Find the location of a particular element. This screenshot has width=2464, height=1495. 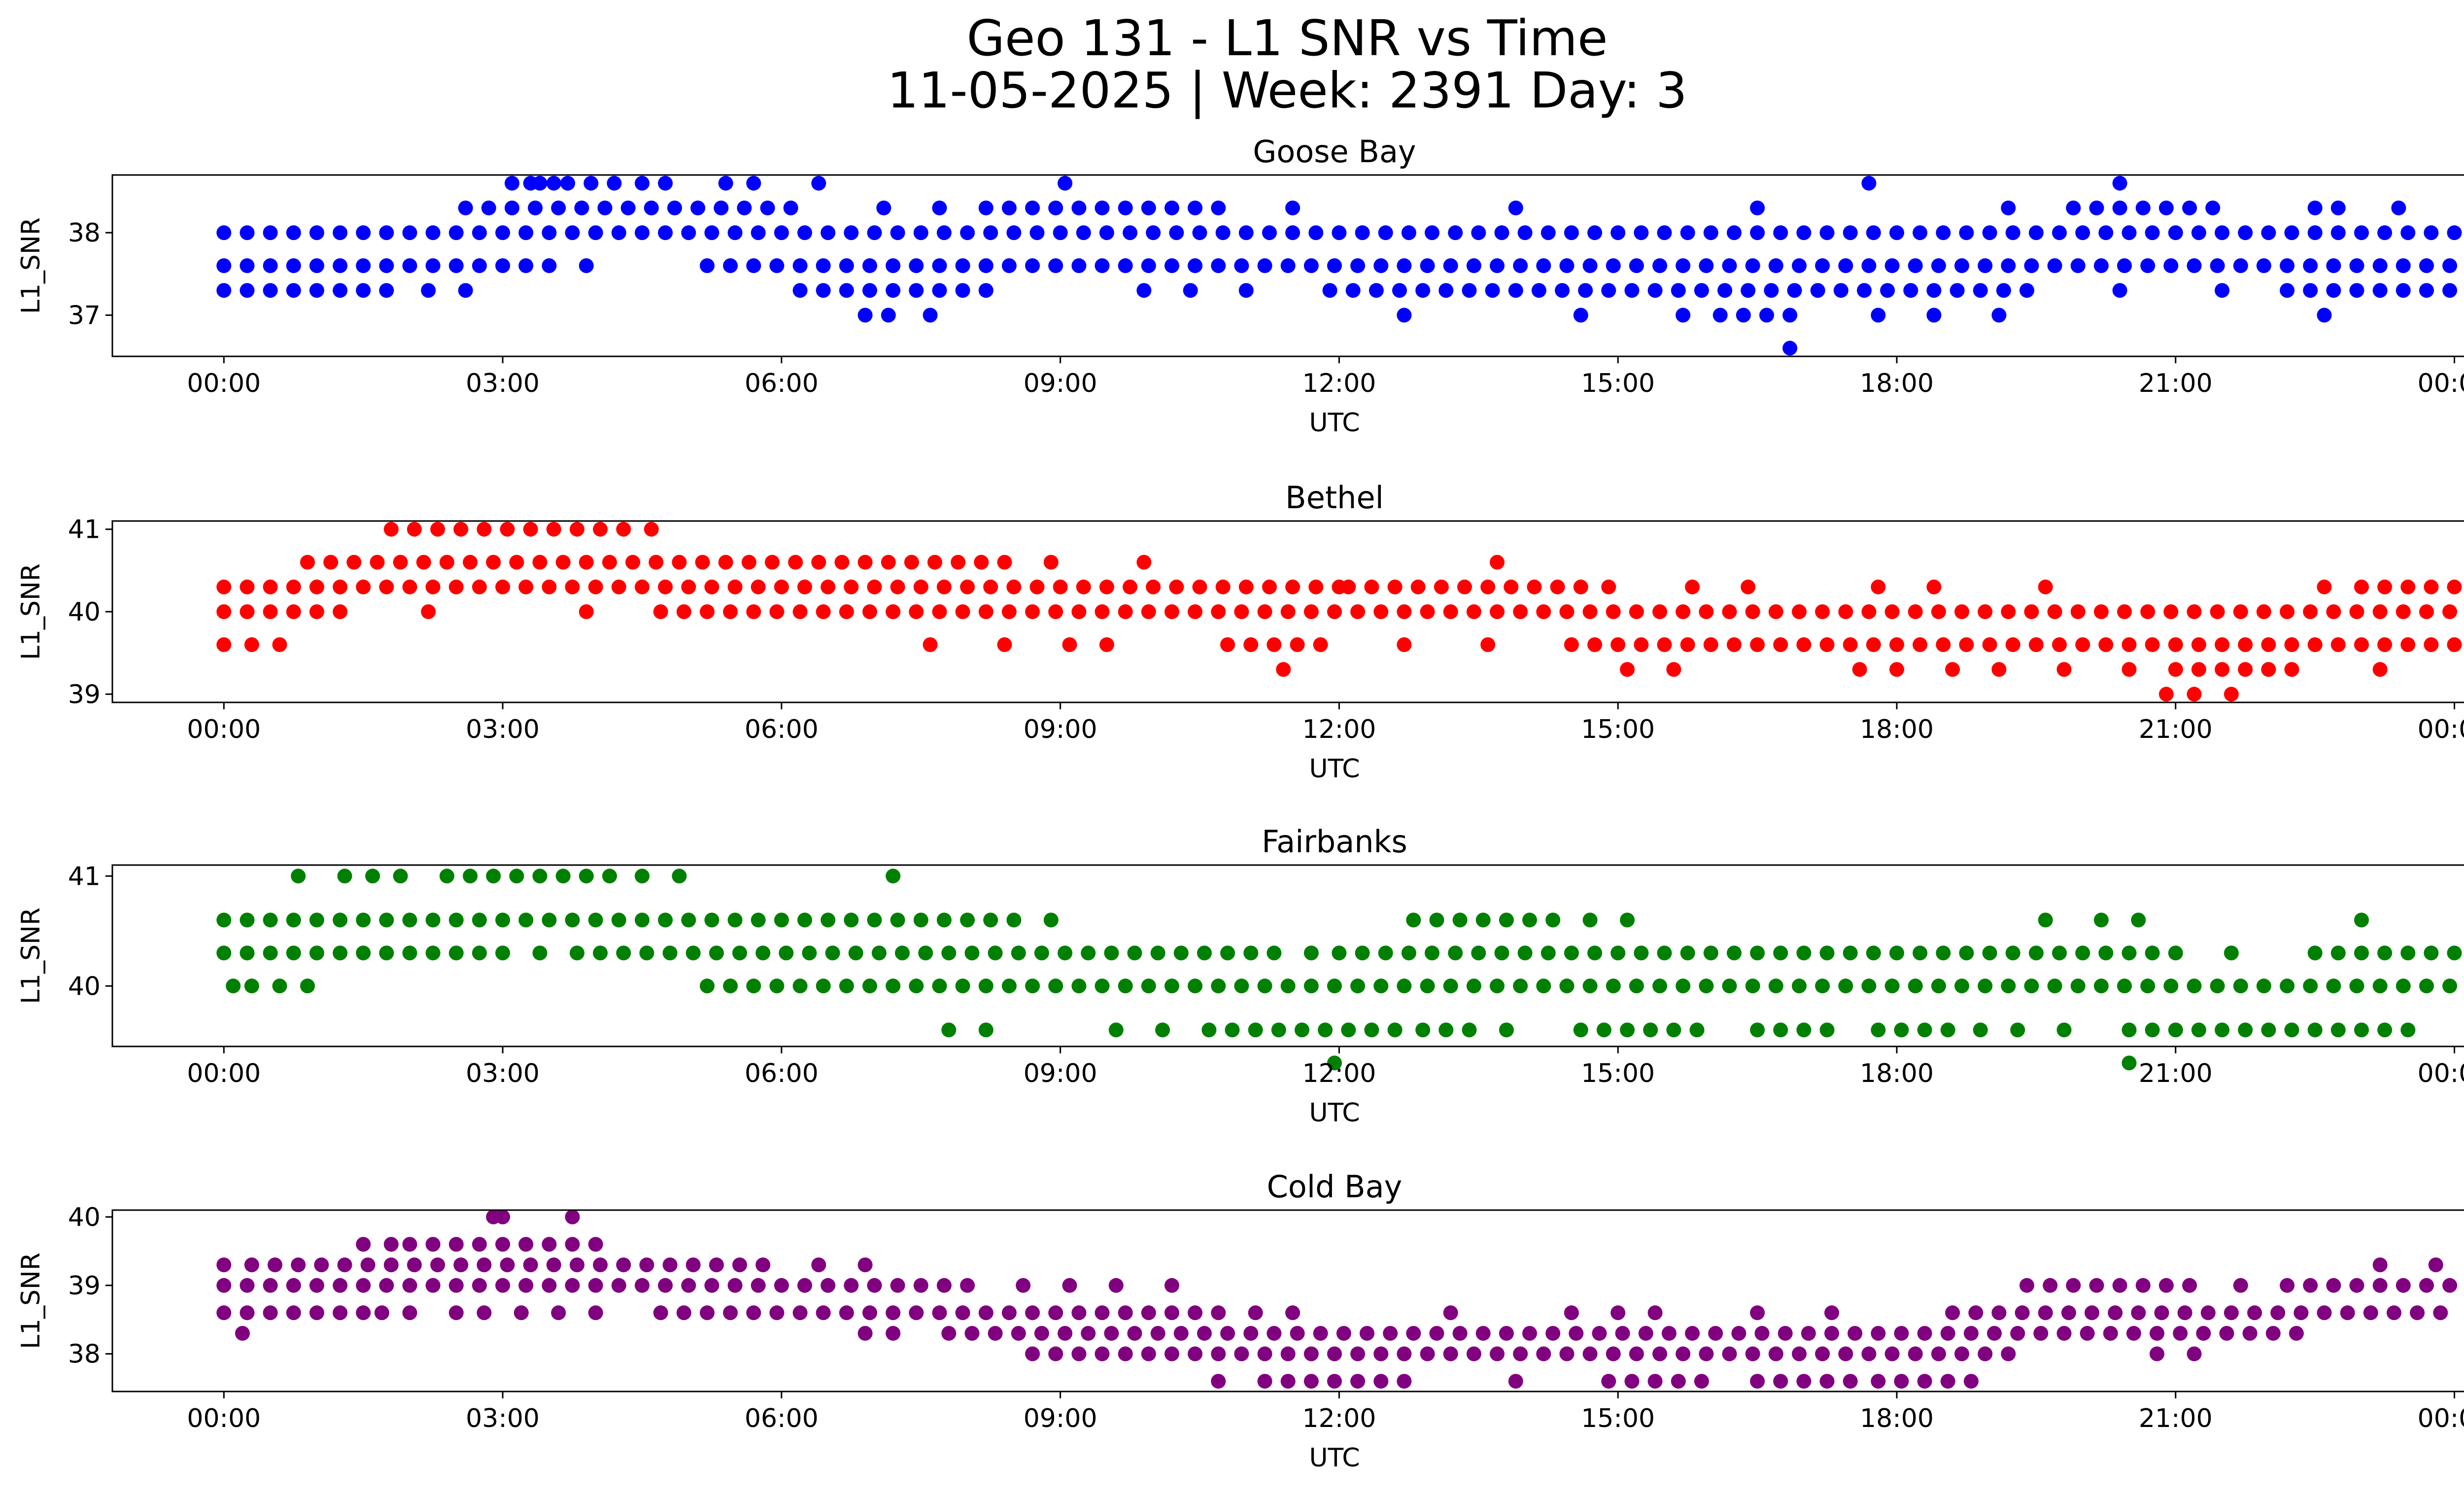

y-tick-label: 40 is located at coordinates (84, 612).